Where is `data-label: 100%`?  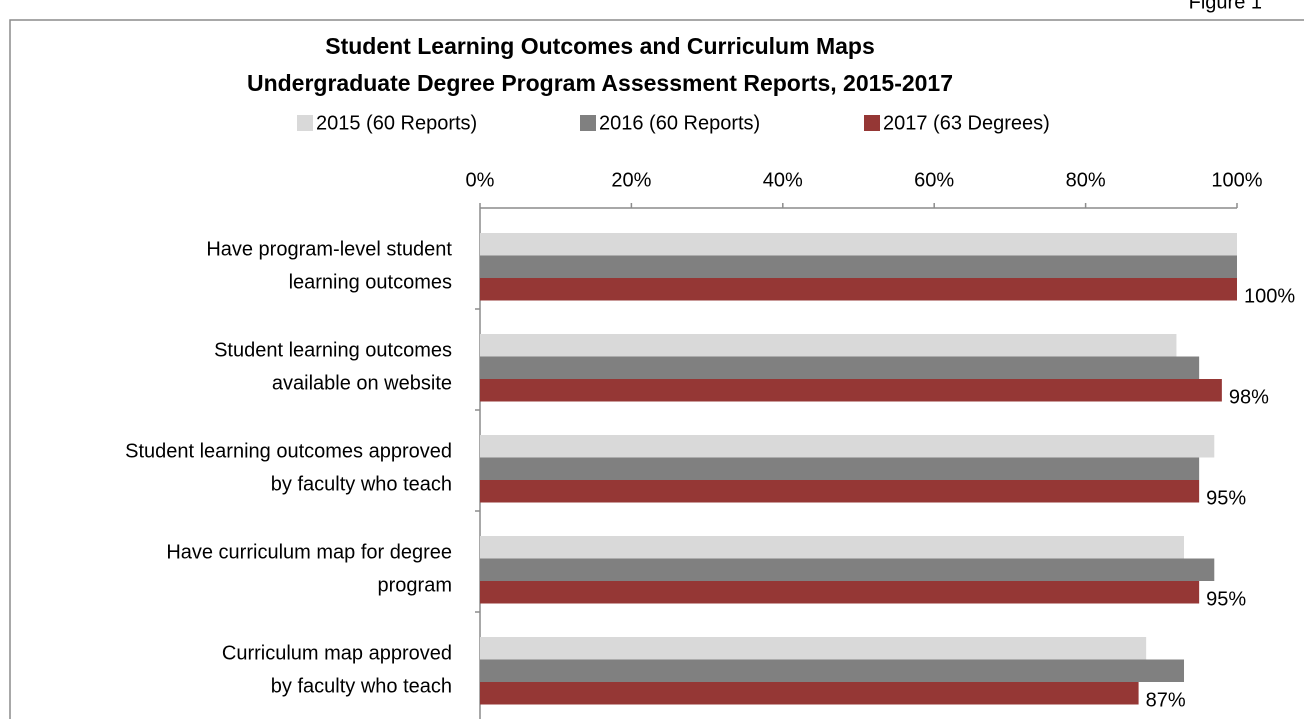 data-label: 100% is located at coordinates (1269, 297).